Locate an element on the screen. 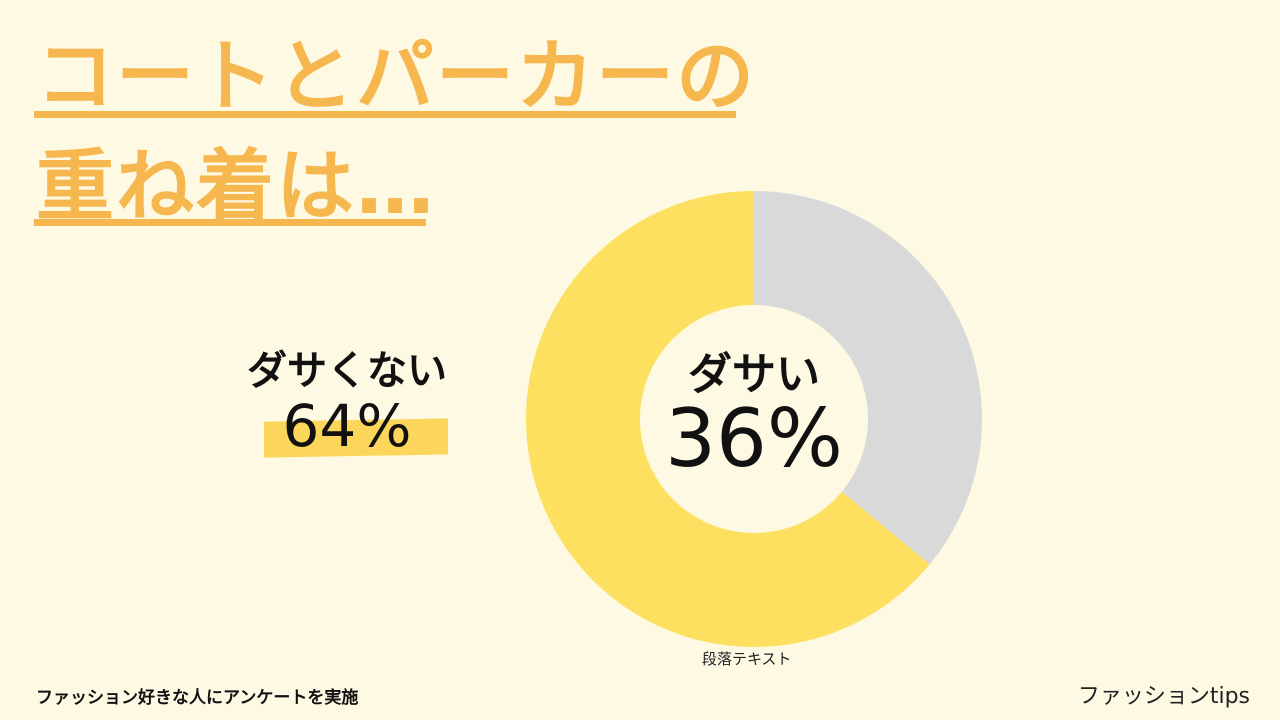 Image resolution: width=1280 pixels, height=720 pixels. dasai-label: ダサい is located at coordinates (754, 374).